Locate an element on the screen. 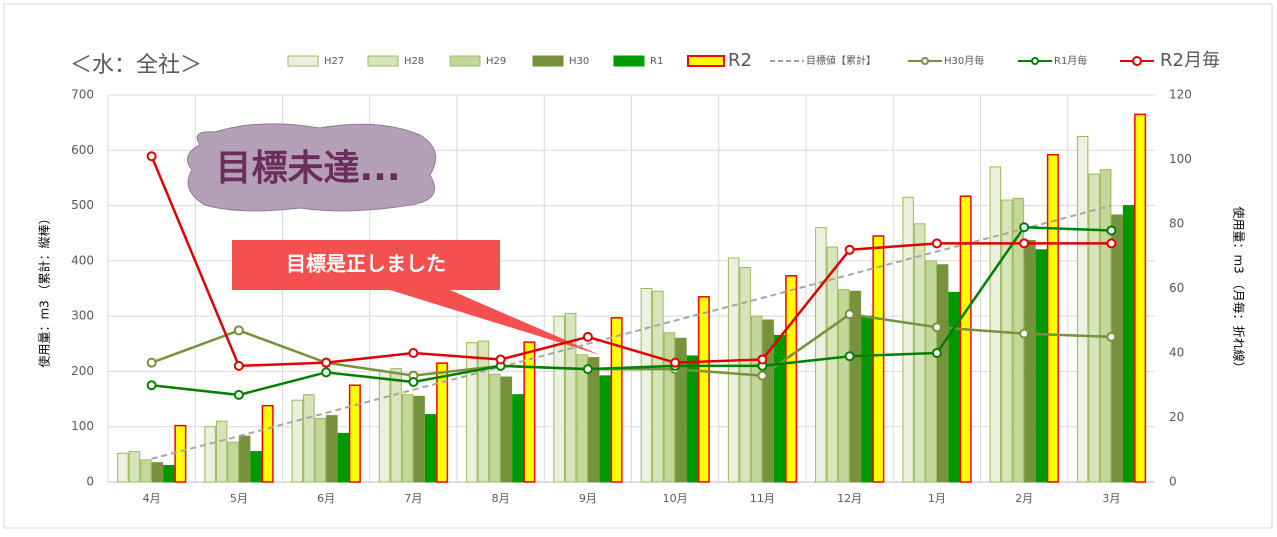 The width and height of the screenshot is (1277, 537). legend-label: 目標値【累計】 is located at coordinates (841, 60).